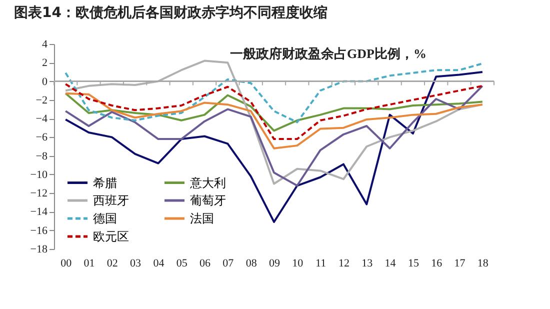 The image size is (550, 309). What do you see at coordinates (42, 119) in the screenshot?
I see `y-tick-label: −4` at bounding box center [42, 119].